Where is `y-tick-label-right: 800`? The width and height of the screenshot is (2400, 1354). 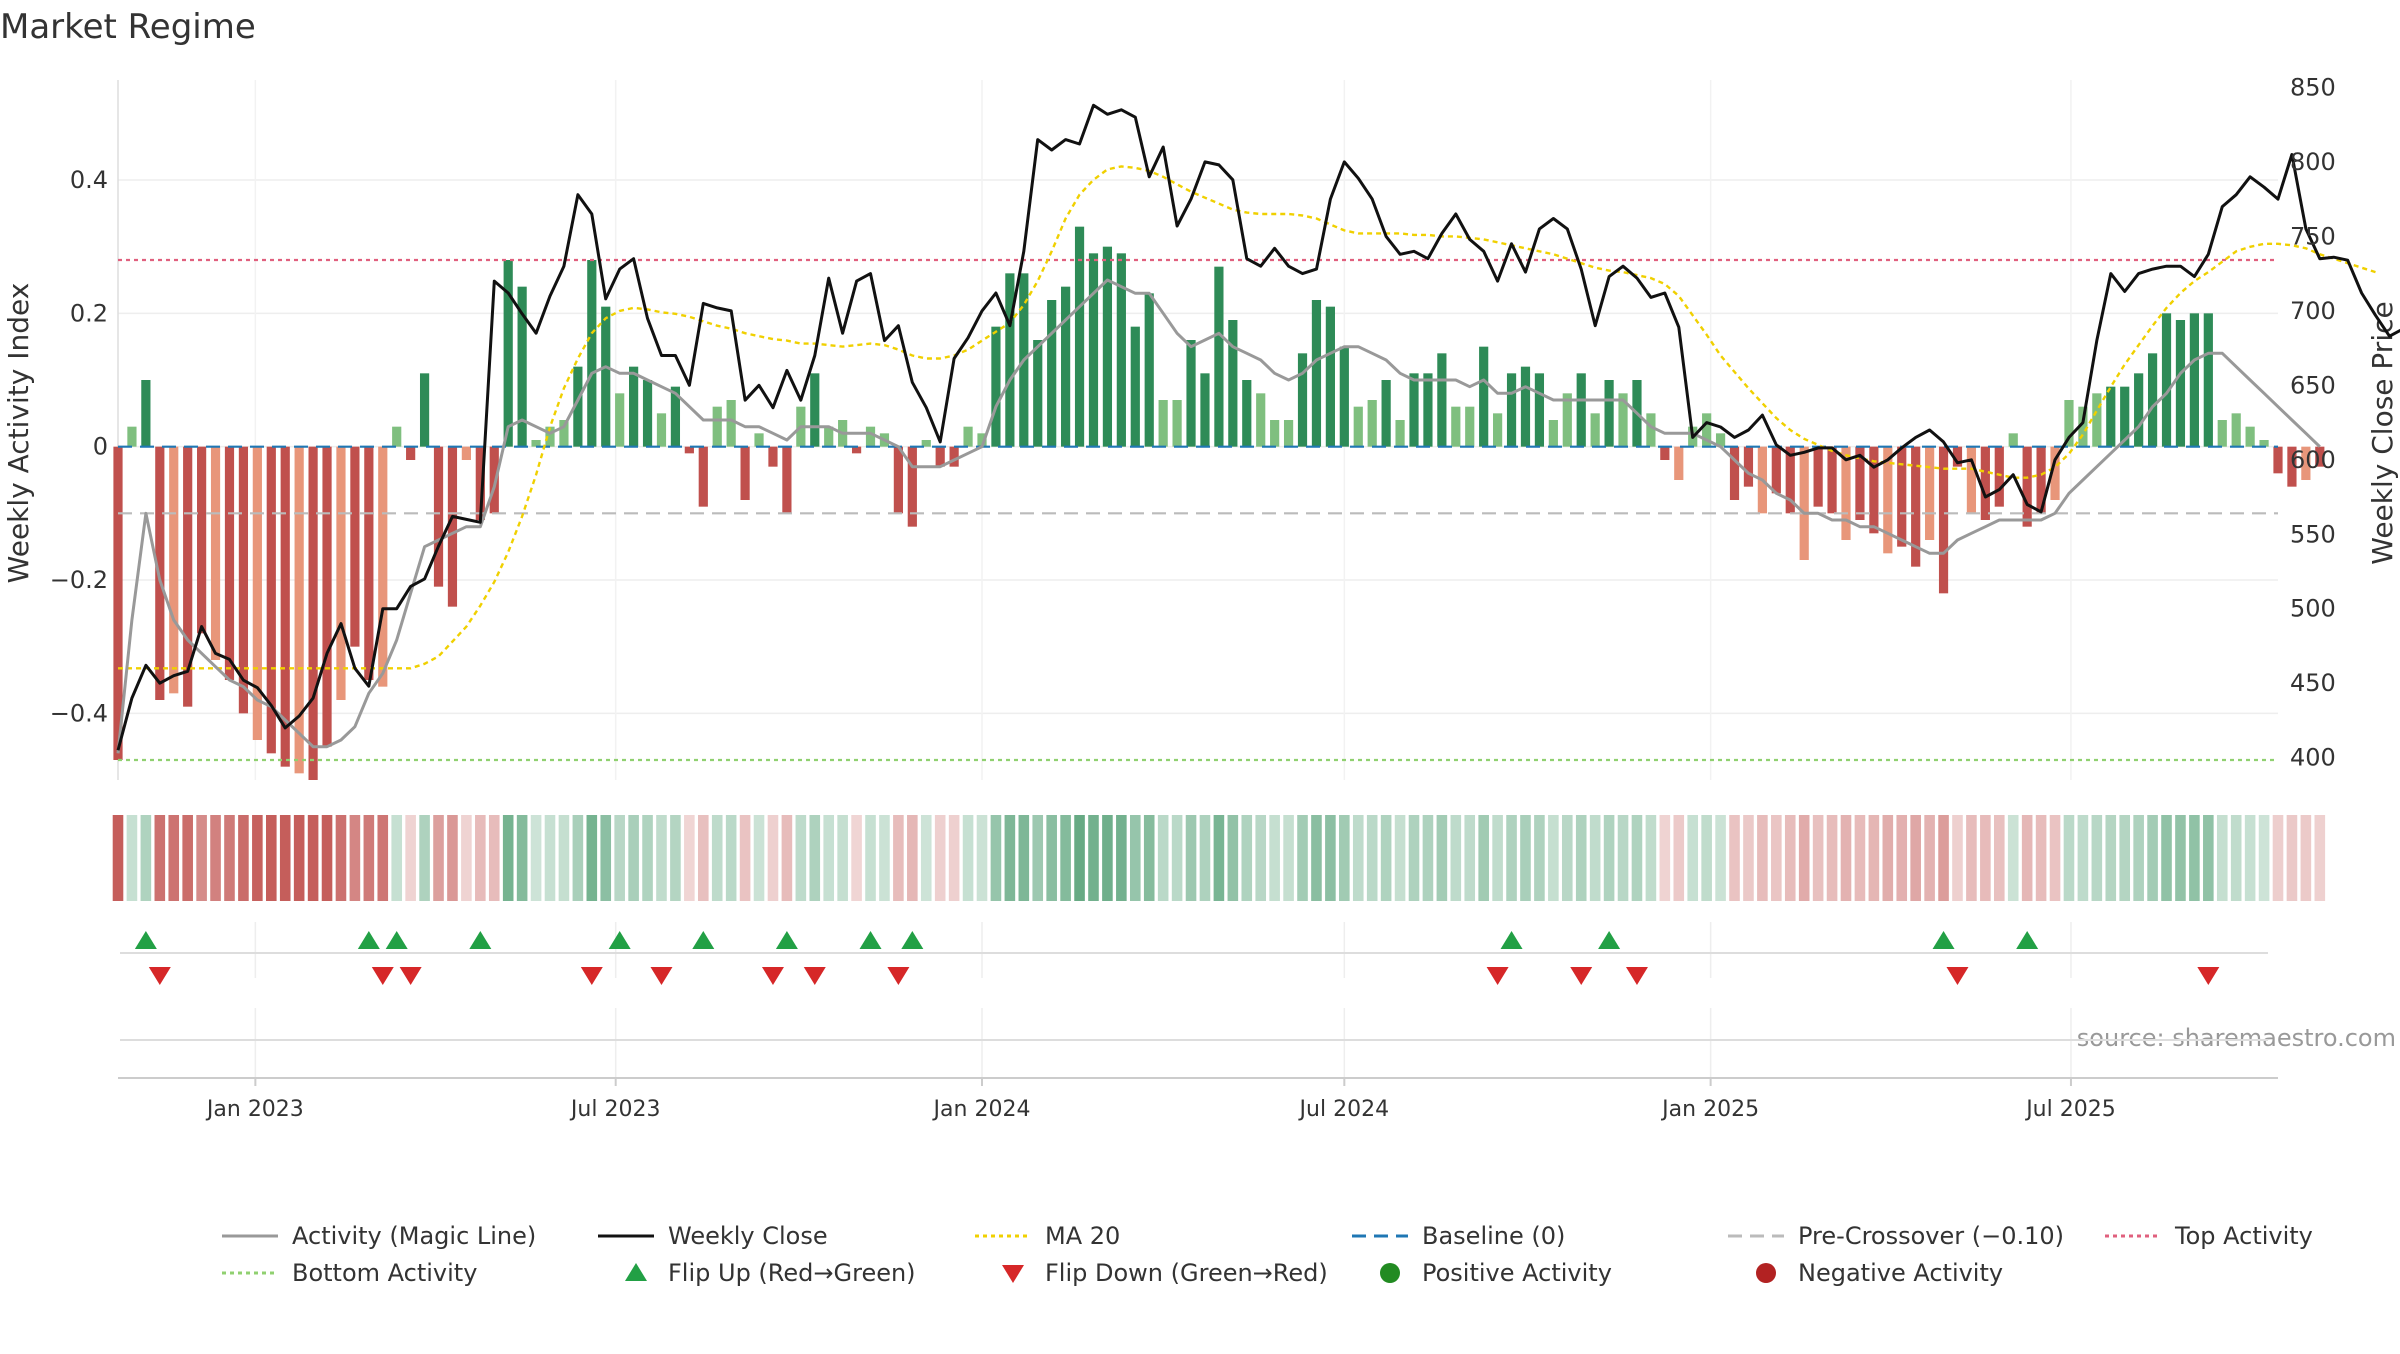 y-tick-label-right: 800 is located at coordinates (2313, 162).